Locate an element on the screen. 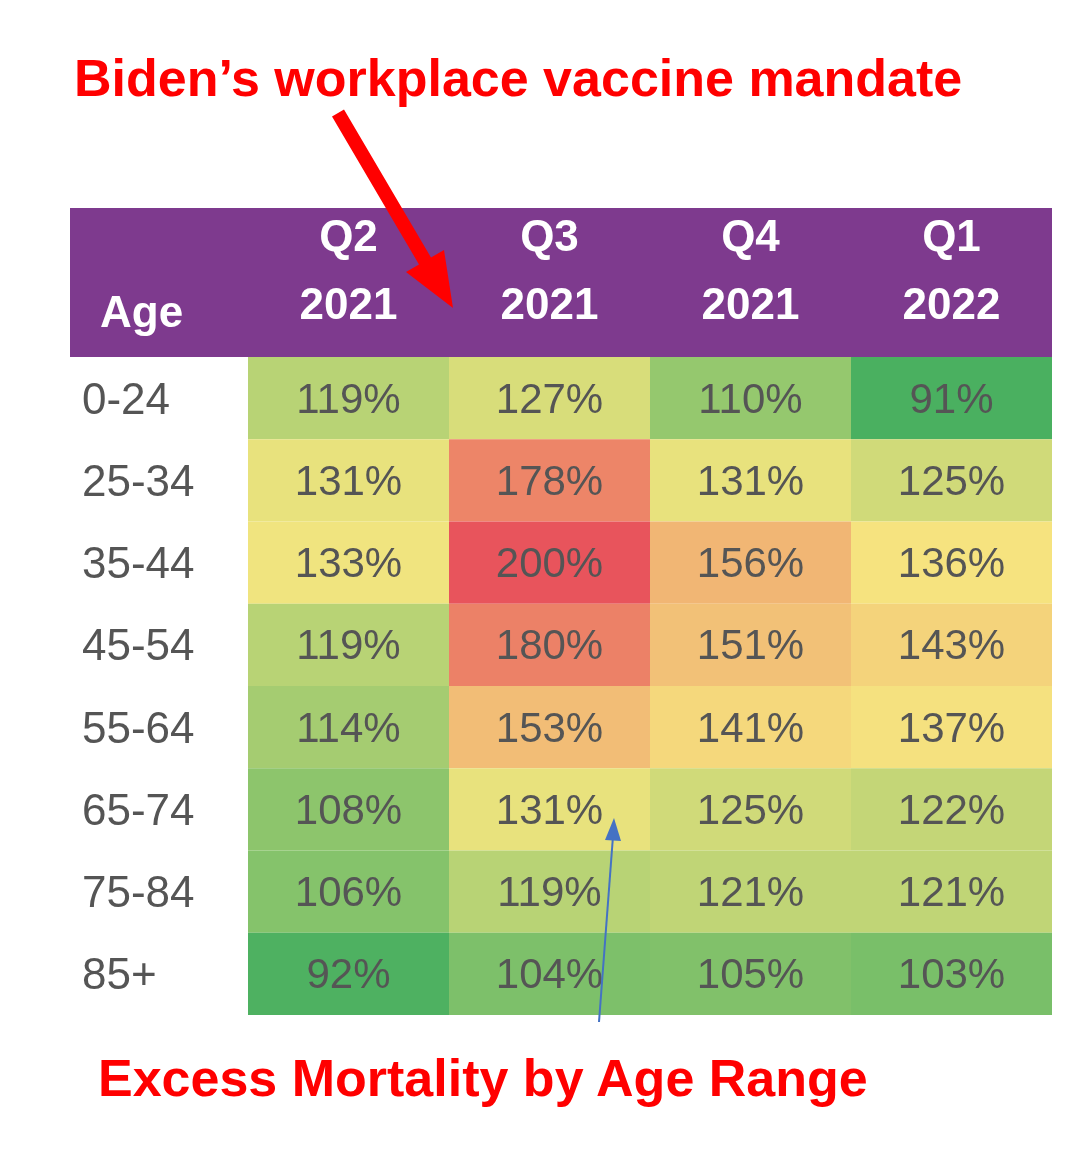  data-label: 137% is located at coordinates (951, 727).